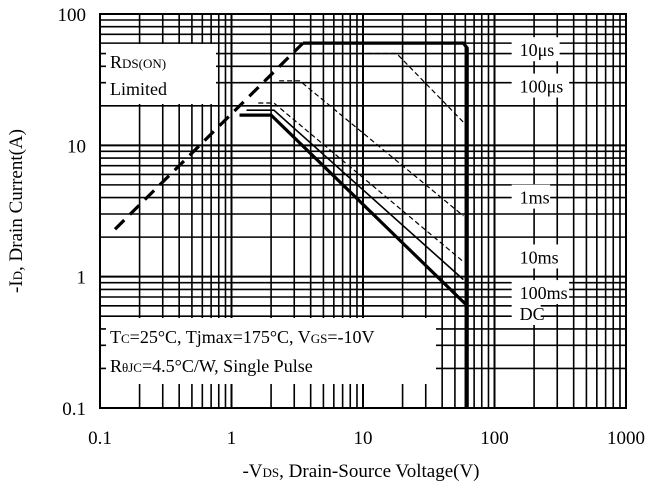 The image size is (648, 486). I want to click on series-label: 100μs, so click(542, 87).